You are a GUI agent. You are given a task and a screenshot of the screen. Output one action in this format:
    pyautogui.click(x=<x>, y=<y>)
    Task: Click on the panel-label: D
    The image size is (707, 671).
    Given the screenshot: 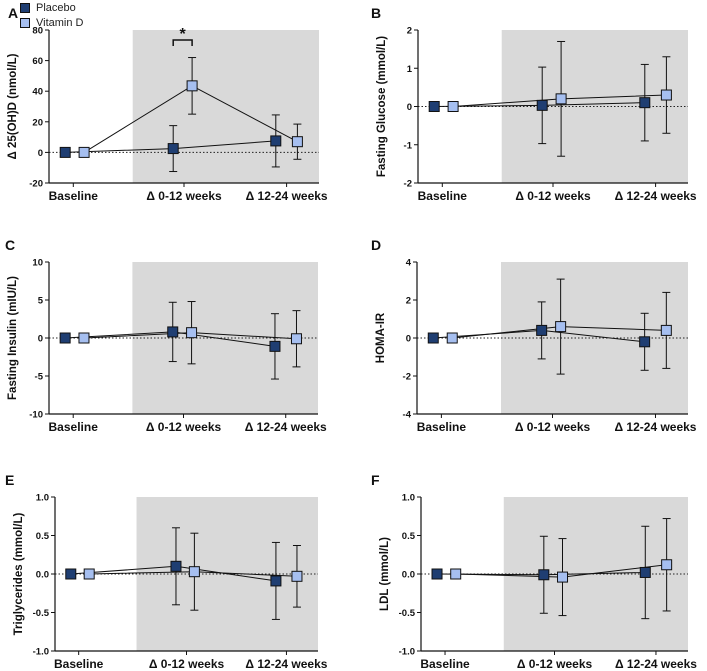 What is the action you would take?
    pyautogui.click(x=376, y=245)
    